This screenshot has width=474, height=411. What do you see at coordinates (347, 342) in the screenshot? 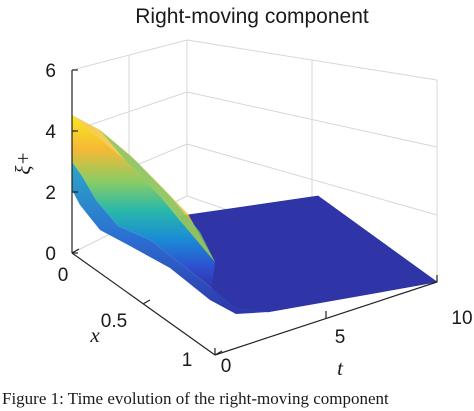
I see `t-tick-labels: 0 5 10` at bounding box center [347, 342].